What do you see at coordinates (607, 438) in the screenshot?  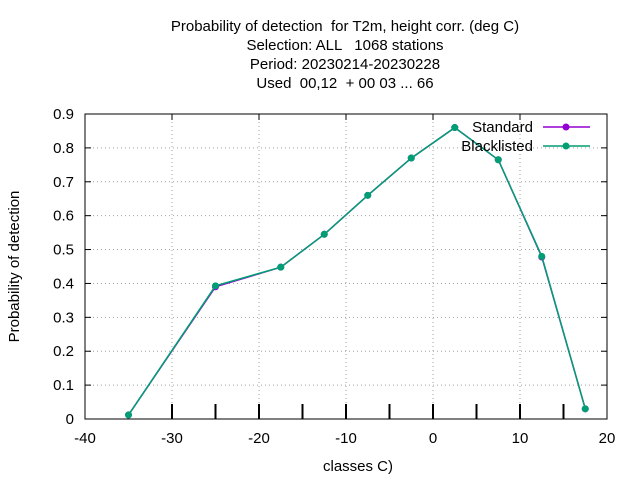 I see `x-tick-label: 20` at bounding box center [607, 438].